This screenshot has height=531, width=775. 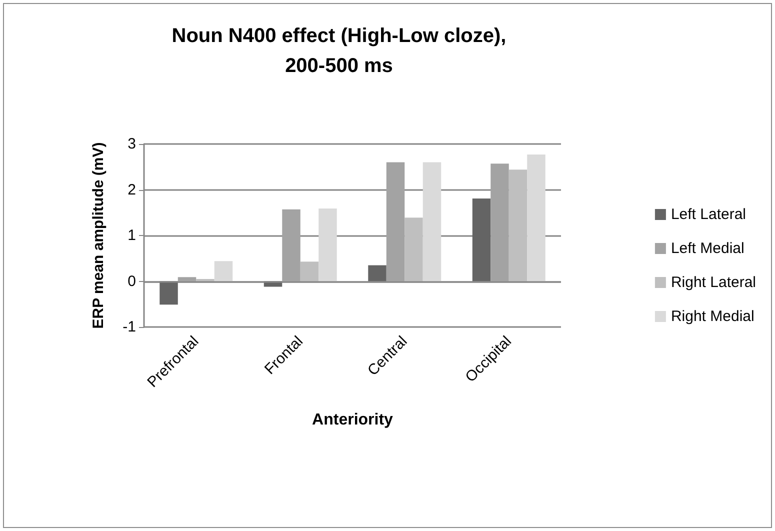 I want to click on y-tick-label: 1, so click(x=132, y=235).